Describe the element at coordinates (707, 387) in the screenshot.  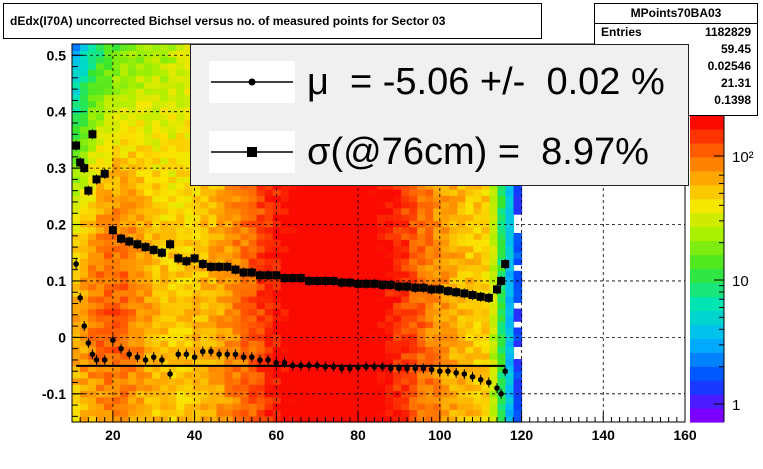
I see `color-scale-band` at that location.